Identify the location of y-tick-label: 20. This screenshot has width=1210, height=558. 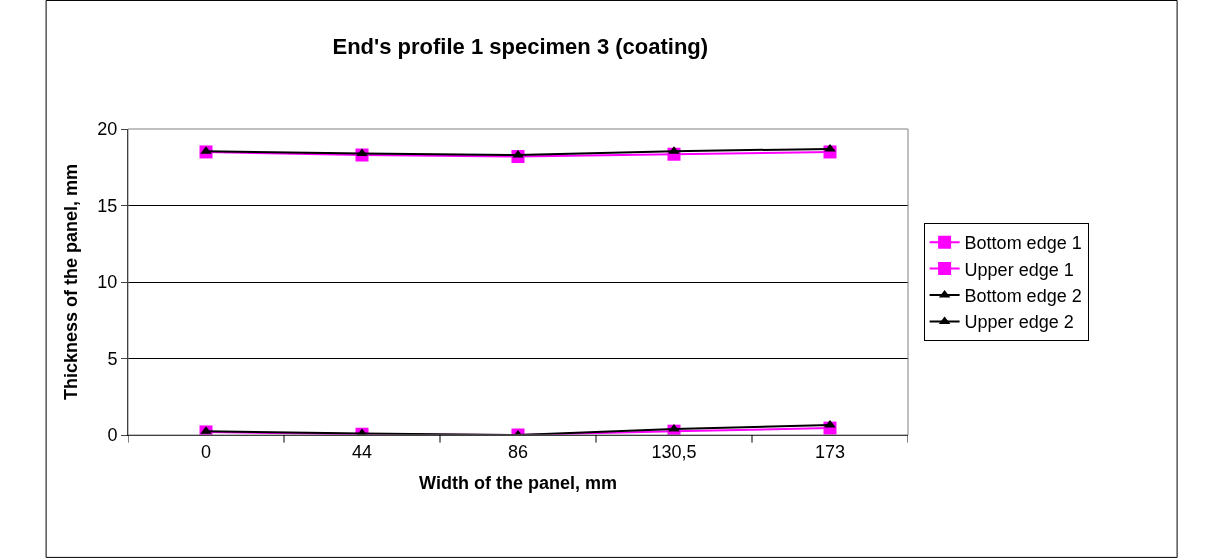
(107, 129).